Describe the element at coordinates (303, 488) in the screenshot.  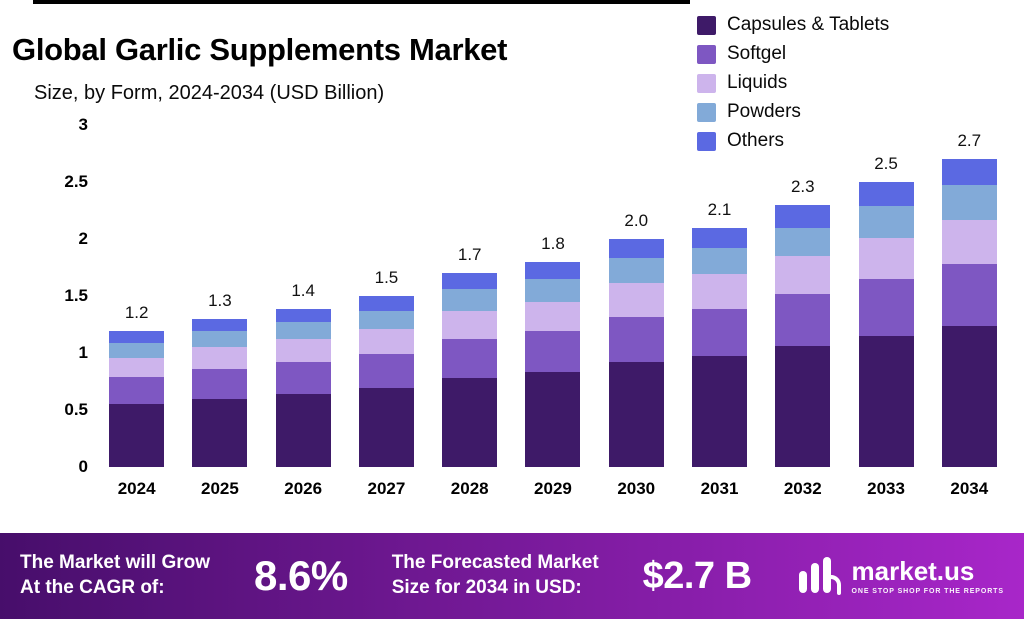
I see `x-axis-label: 2026` at that location.